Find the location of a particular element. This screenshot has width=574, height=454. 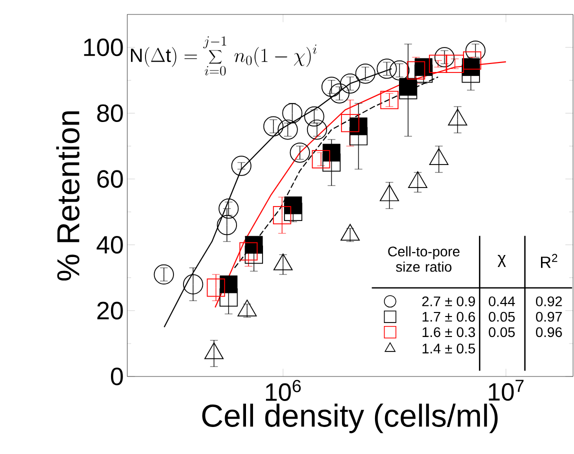

x-axis-title: Cell density (cells/ml) is located at coordinates (350, 419).